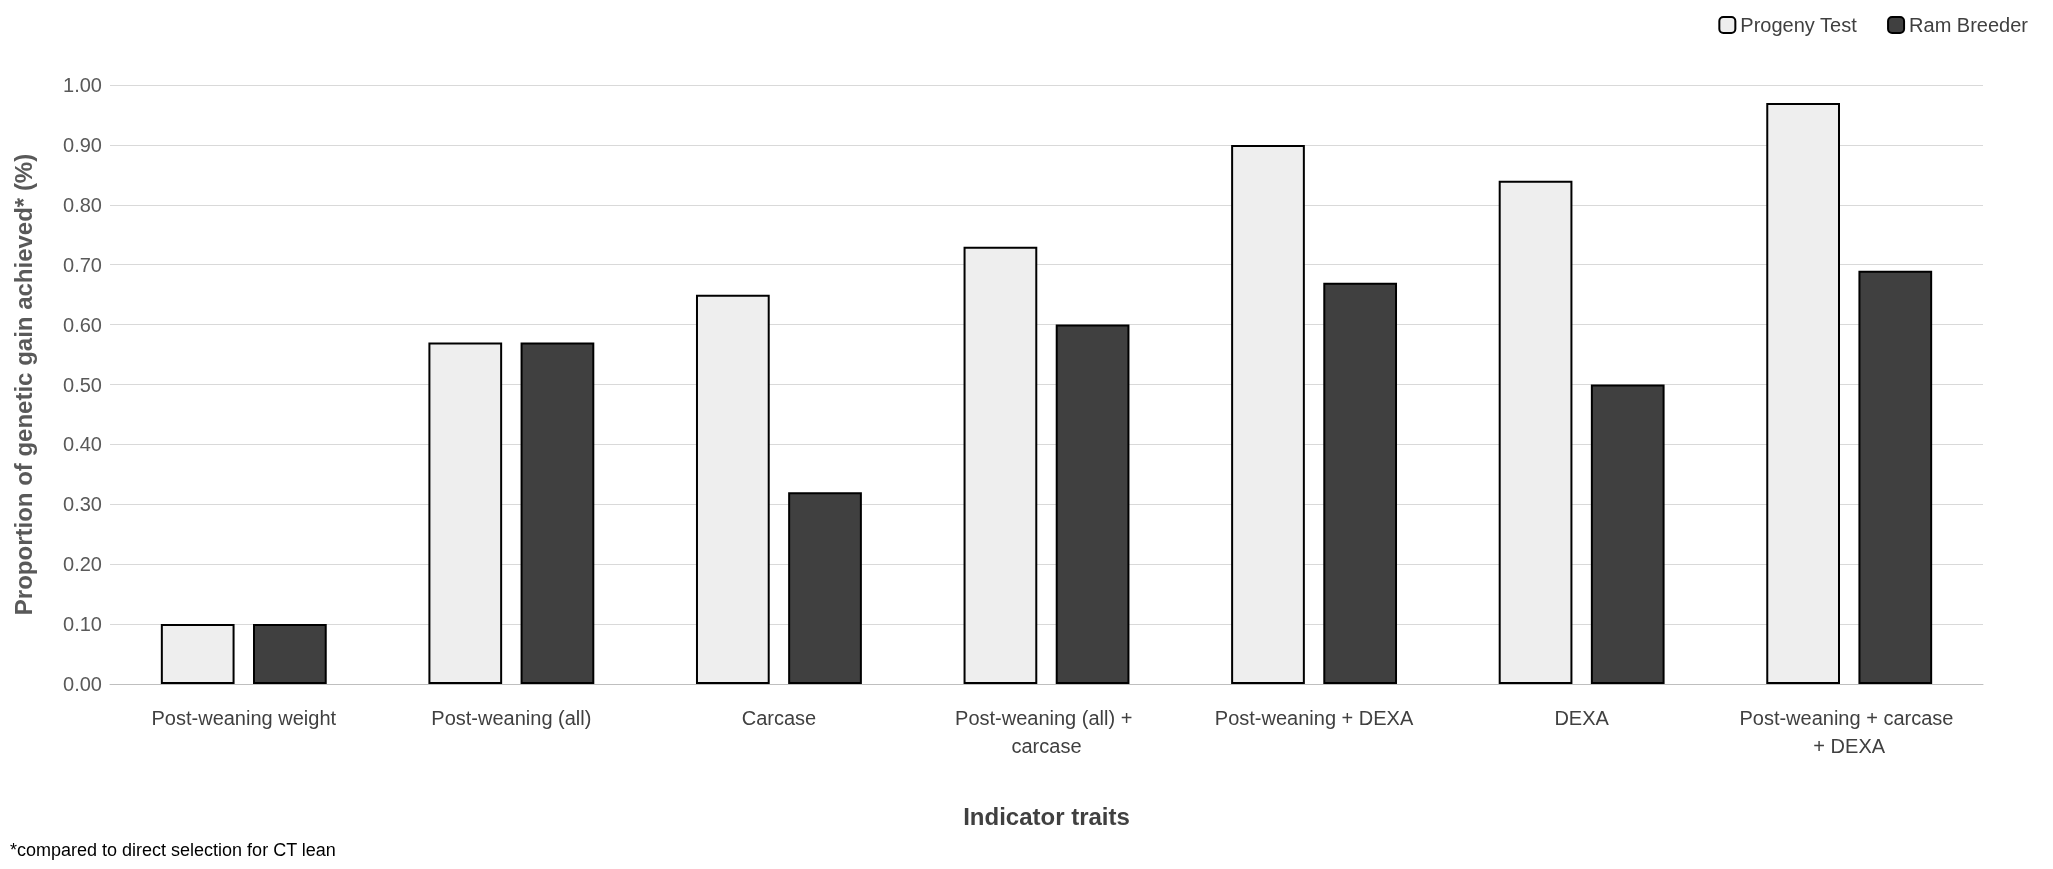  I want to click on y-tick-label: 0.30, so click(82, 504).